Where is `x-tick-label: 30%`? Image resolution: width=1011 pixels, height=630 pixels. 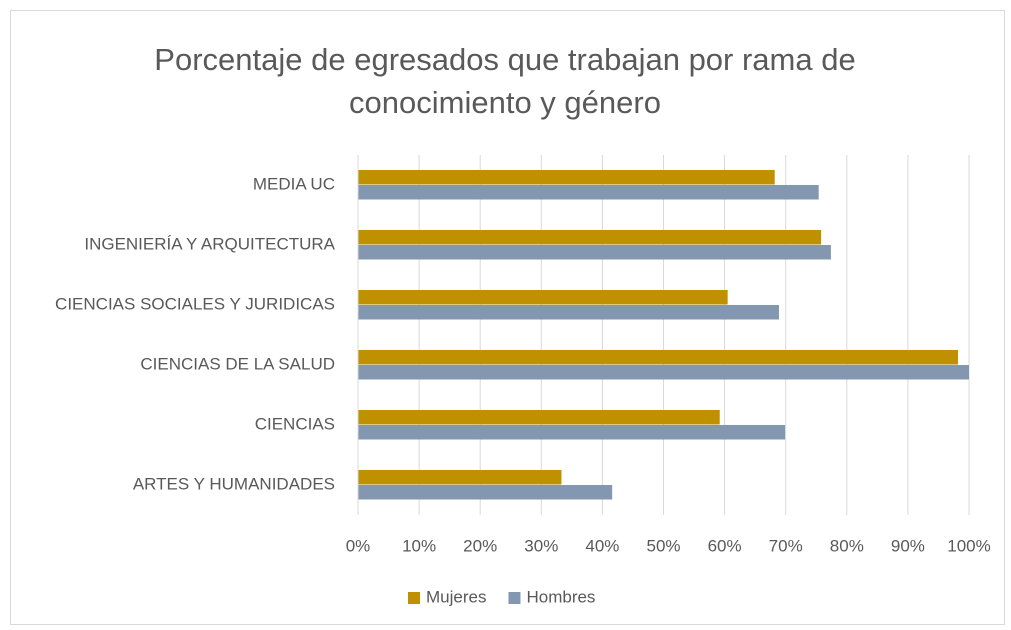 x-tick-label: 30% is located at coordinates (541, 545).